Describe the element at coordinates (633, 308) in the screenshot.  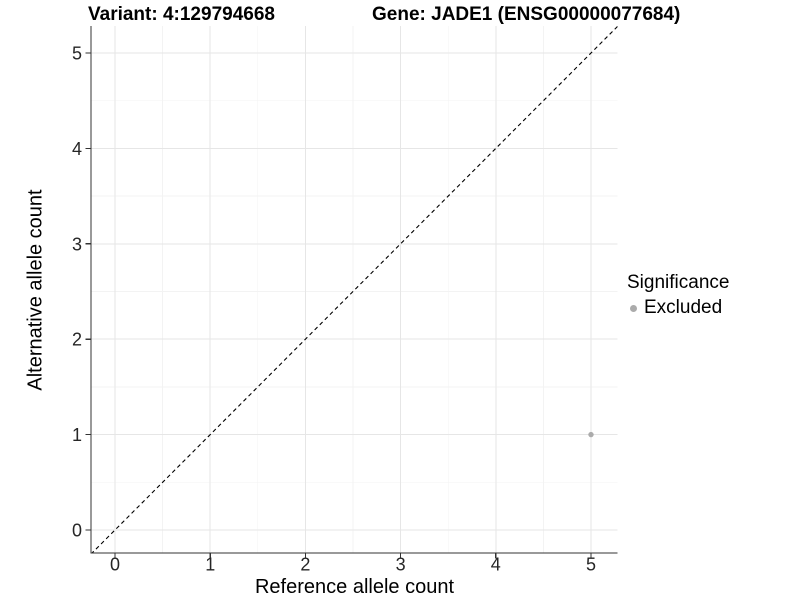
I see `excluded-point-icon` at that location.